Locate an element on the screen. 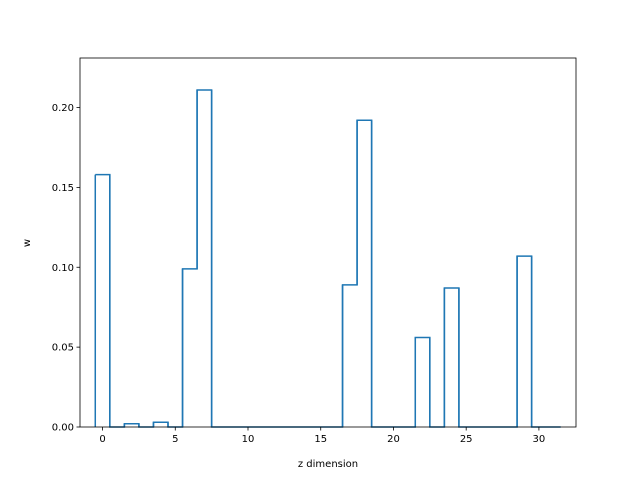  x-tick-label: 0 is located at coordinates (102, 439).